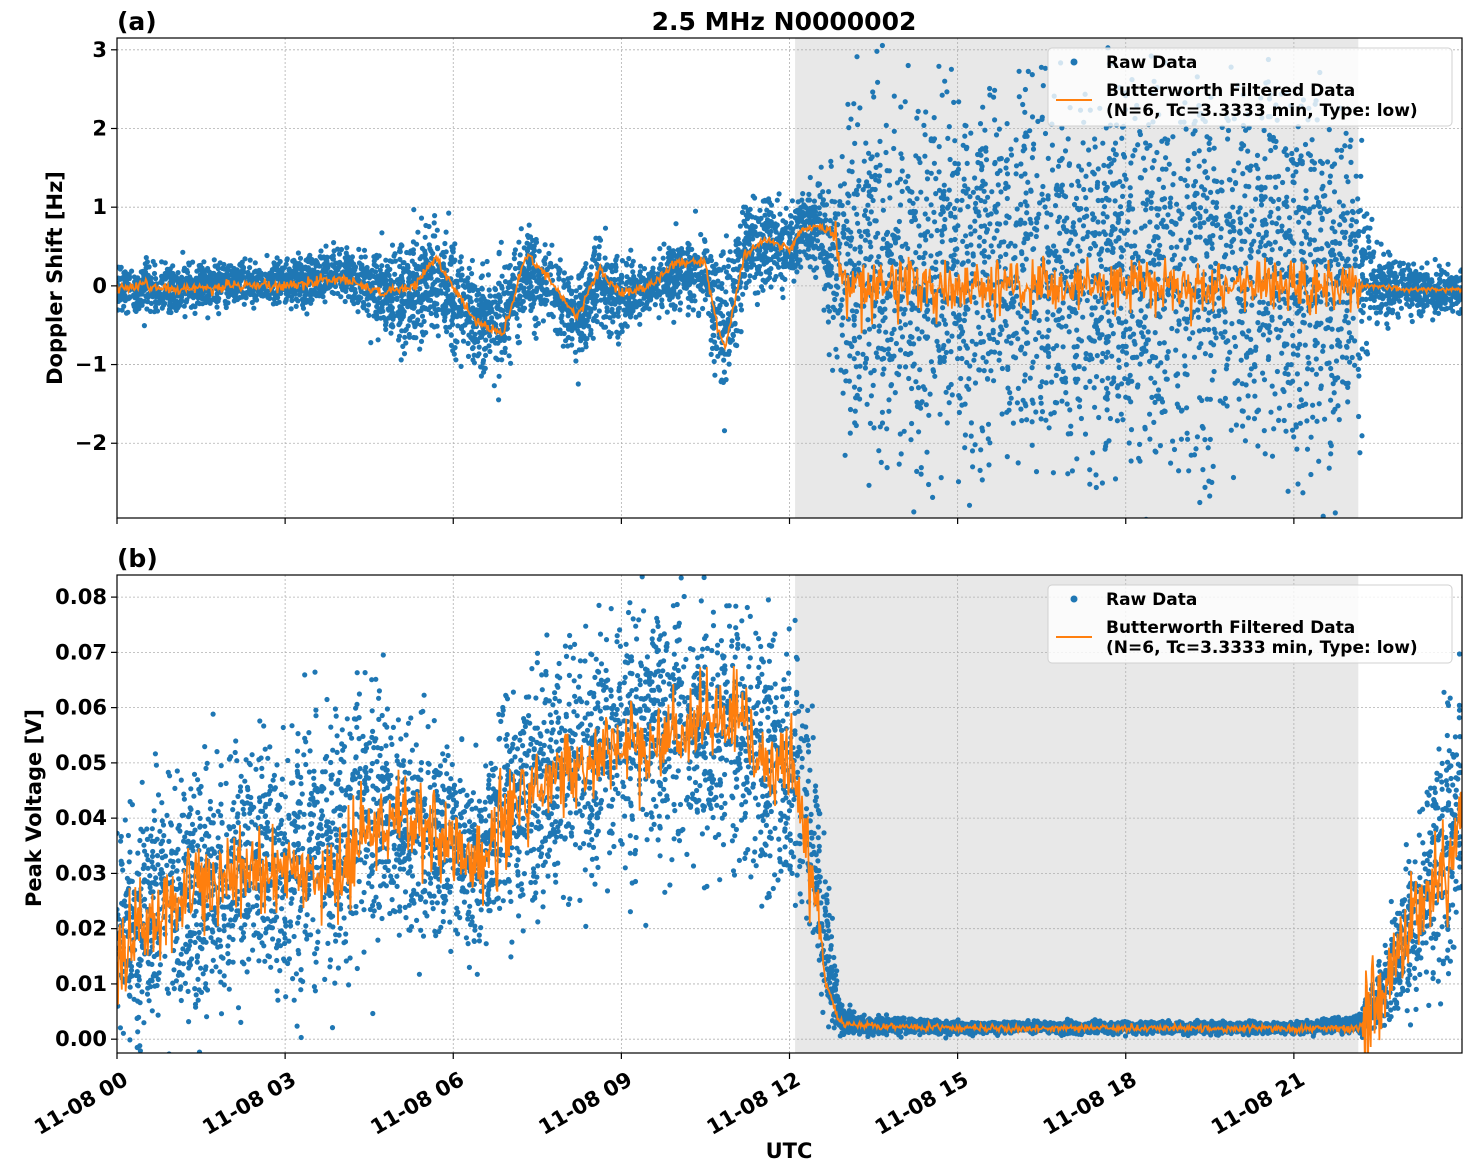 The width and height of the screenshot is (1472, 1176). I want to click on panel-b-y-ticks: 0.00 0.01 0.02 0.03 0.04 0.05 0.06 0.07 0.08, so click(86, 818).